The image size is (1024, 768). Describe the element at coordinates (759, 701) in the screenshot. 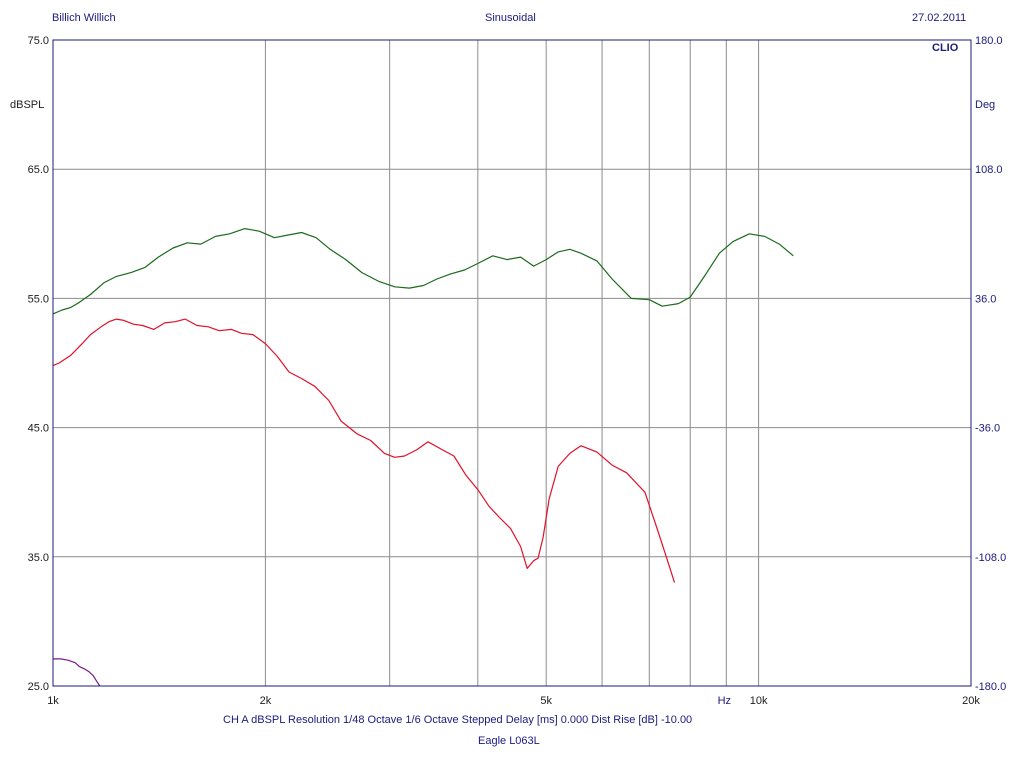

I see `x-tick-label: 10k` at that location.